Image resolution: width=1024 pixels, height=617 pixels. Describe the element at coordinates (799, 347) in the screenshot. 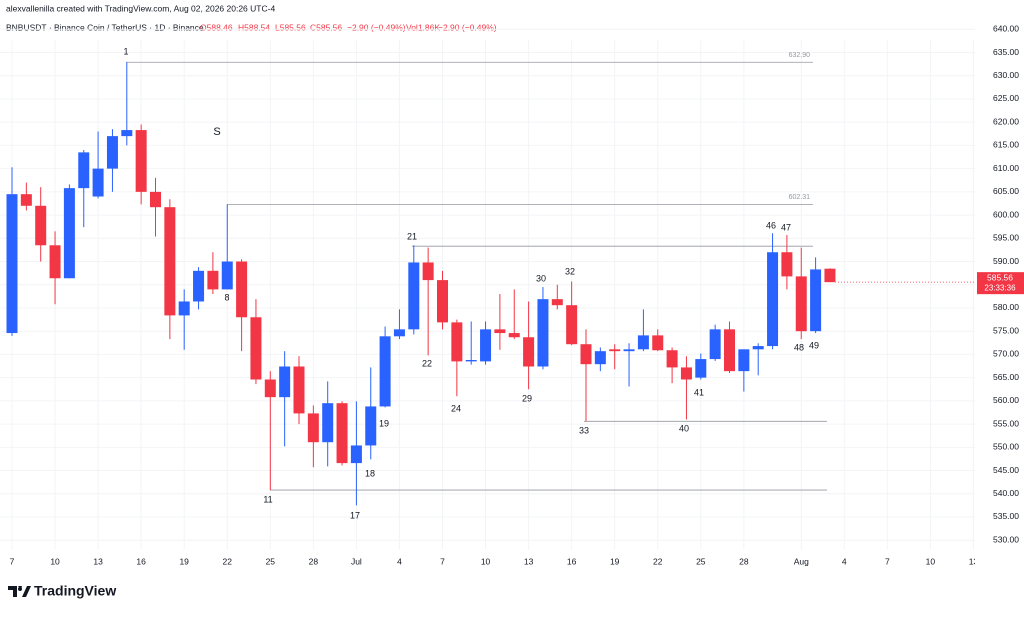

I see `annotation: 48` at that location.